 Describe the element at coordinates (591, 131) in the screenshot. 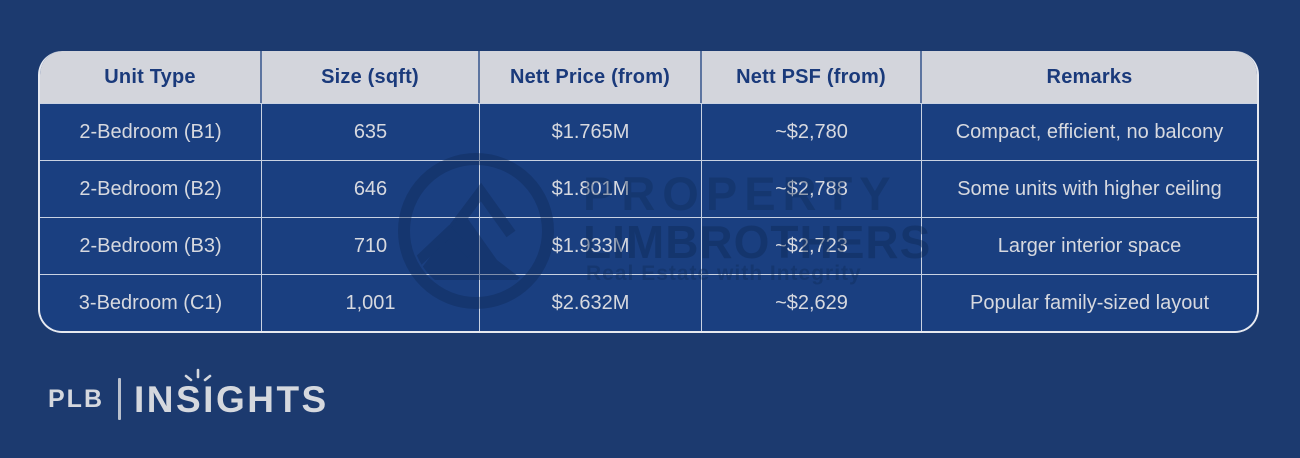

I see `cell-nett-price: $1.765M` at that location.